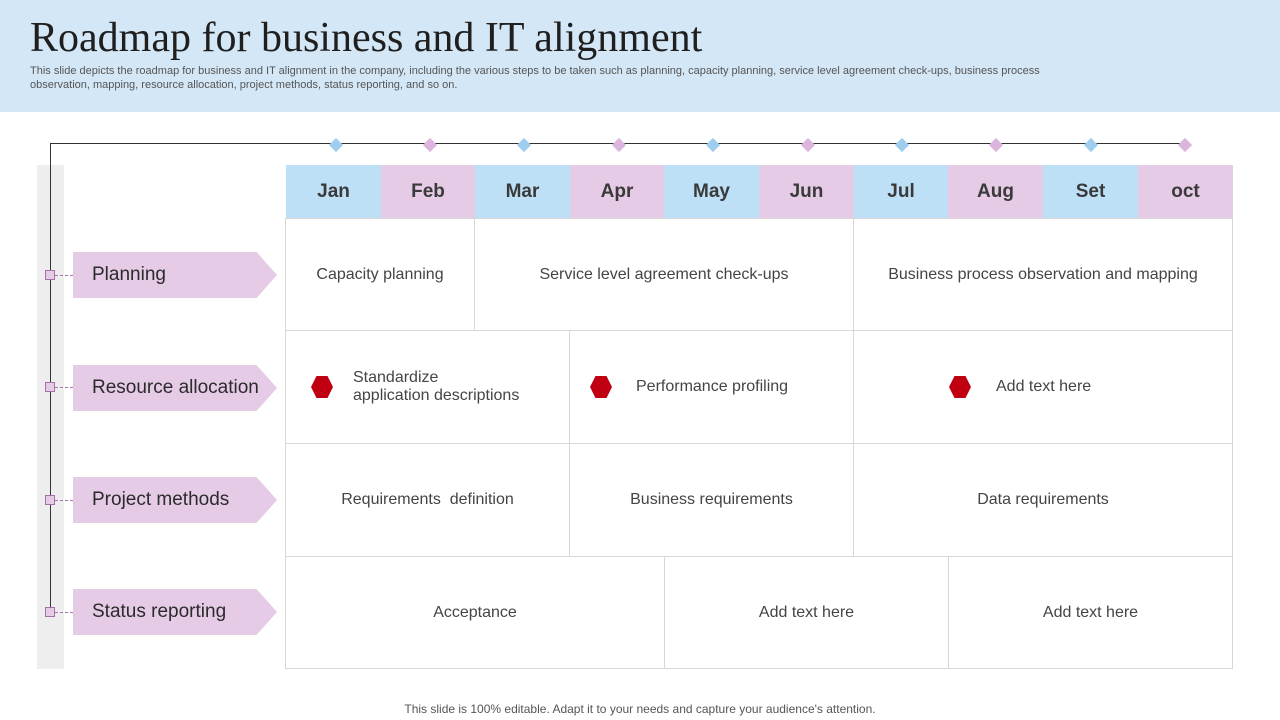 This screenshot has width=1280, height=720. I want to click on task-text: Service level agreement check-ups, so click(664, 274).